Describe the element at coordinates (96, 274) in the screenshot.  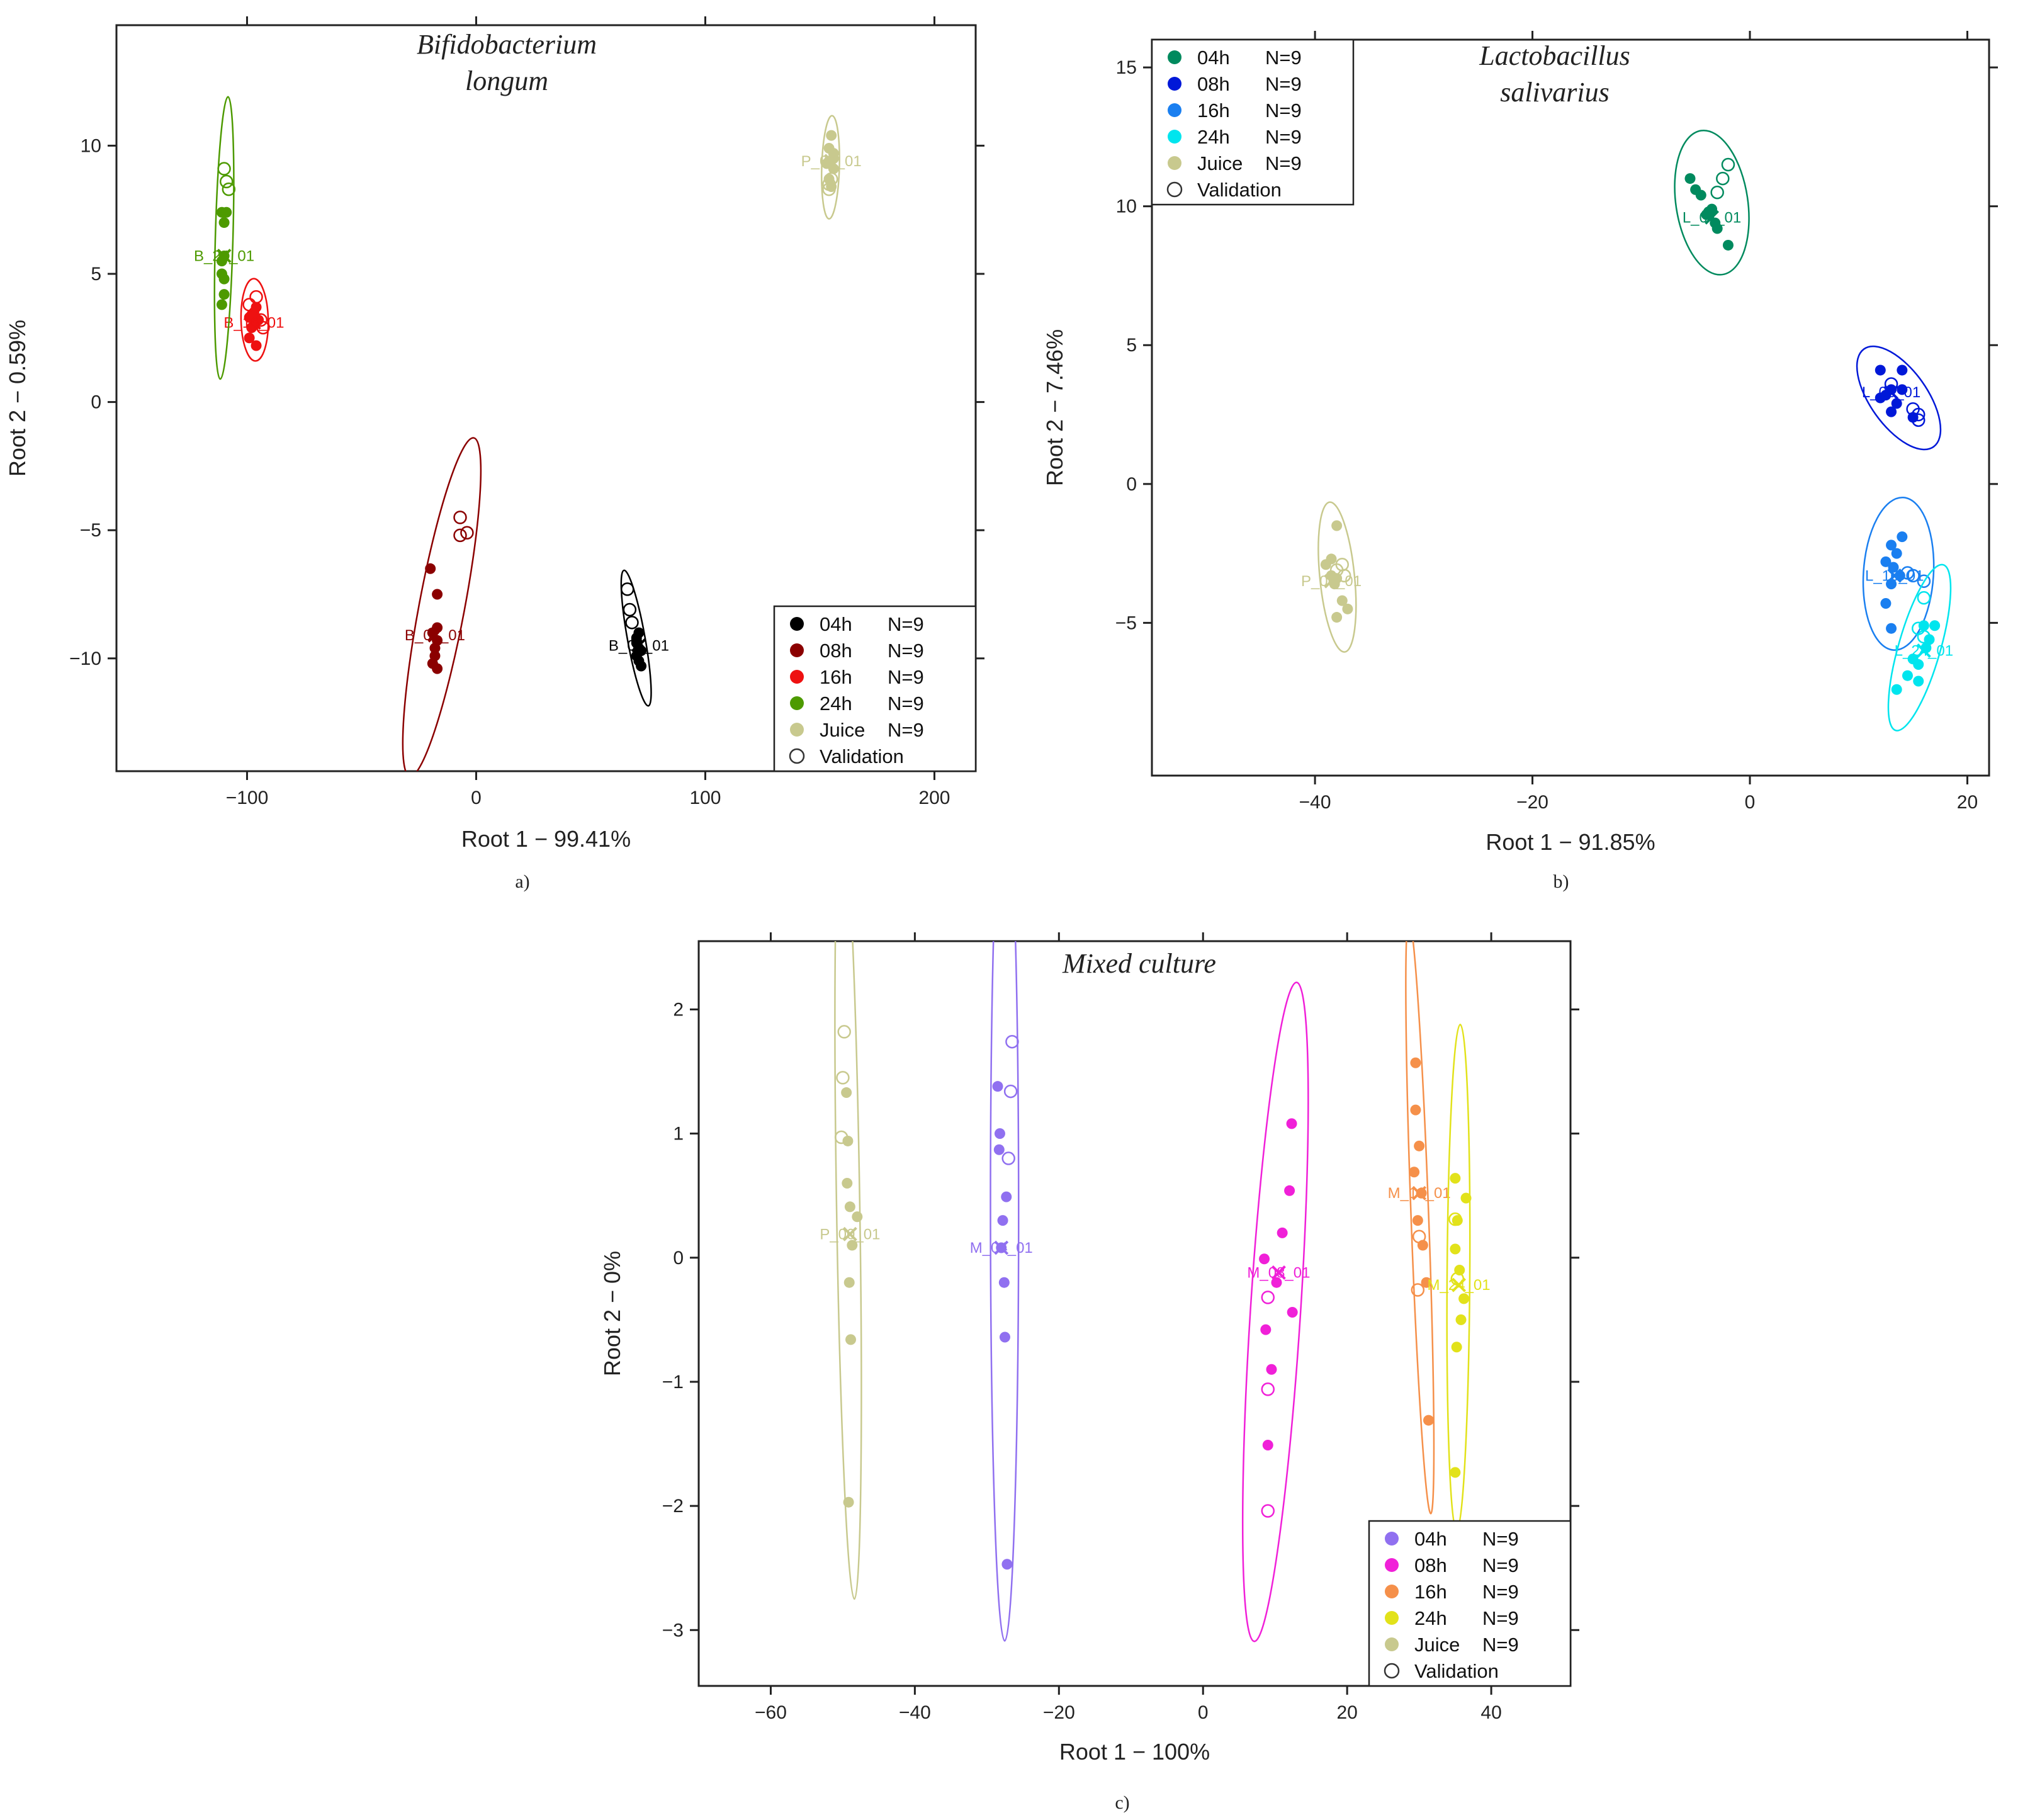
I see `y-tick-label: 5` at that location.